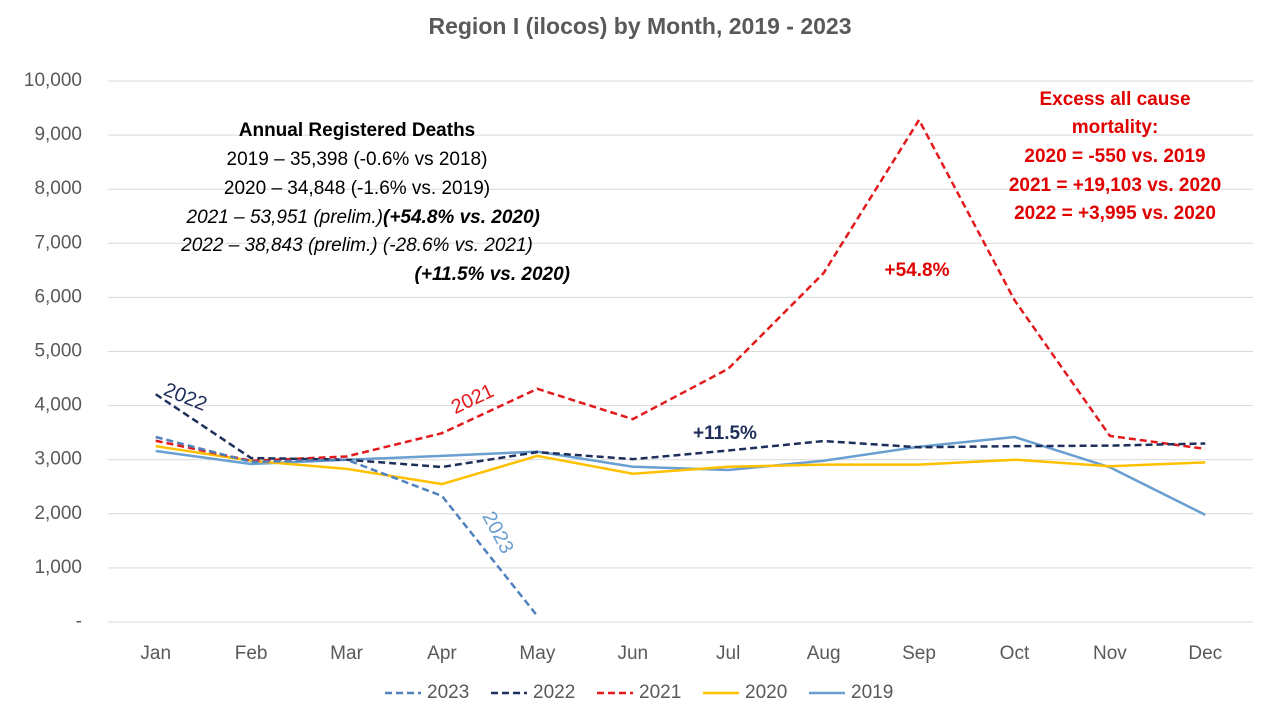 The height and width of the screenshot is (725, 1280). What do you see at coordinates (346, 653) in the screenshot?
I see `x-tick-label: Mar` at bounding box center [346, 653].